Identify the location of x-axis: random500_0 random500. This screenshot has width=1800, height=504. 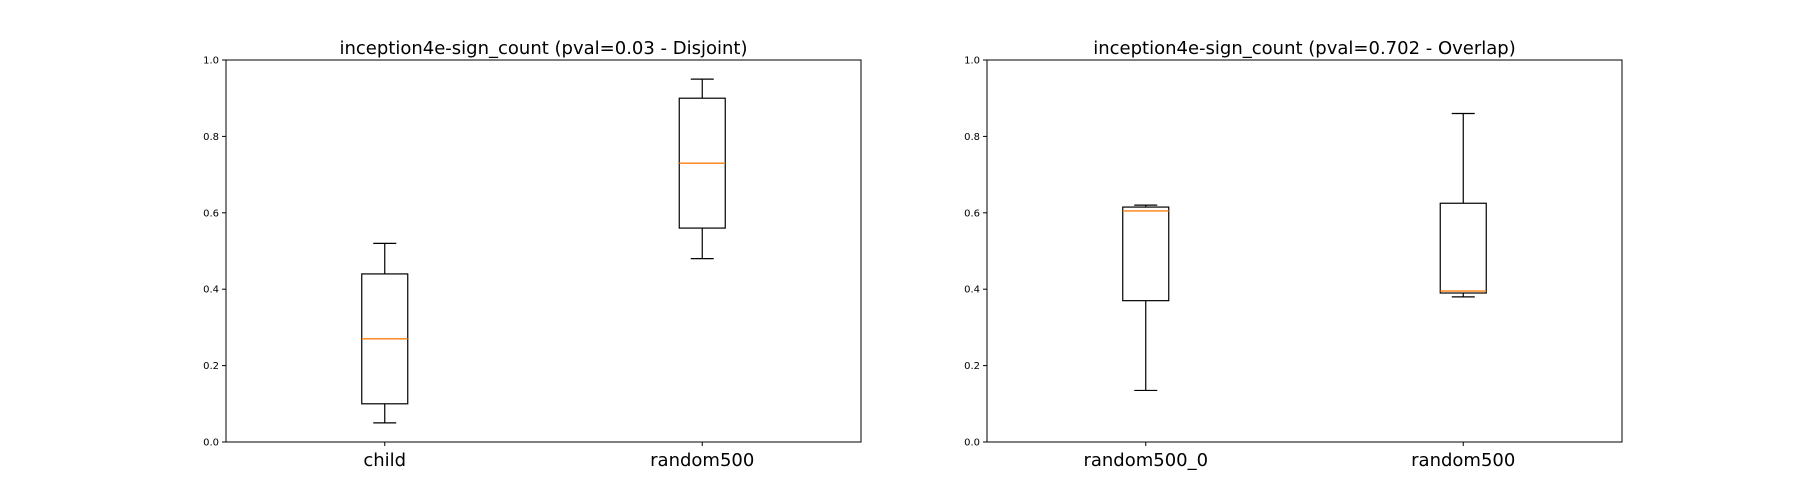
(1299, 456).